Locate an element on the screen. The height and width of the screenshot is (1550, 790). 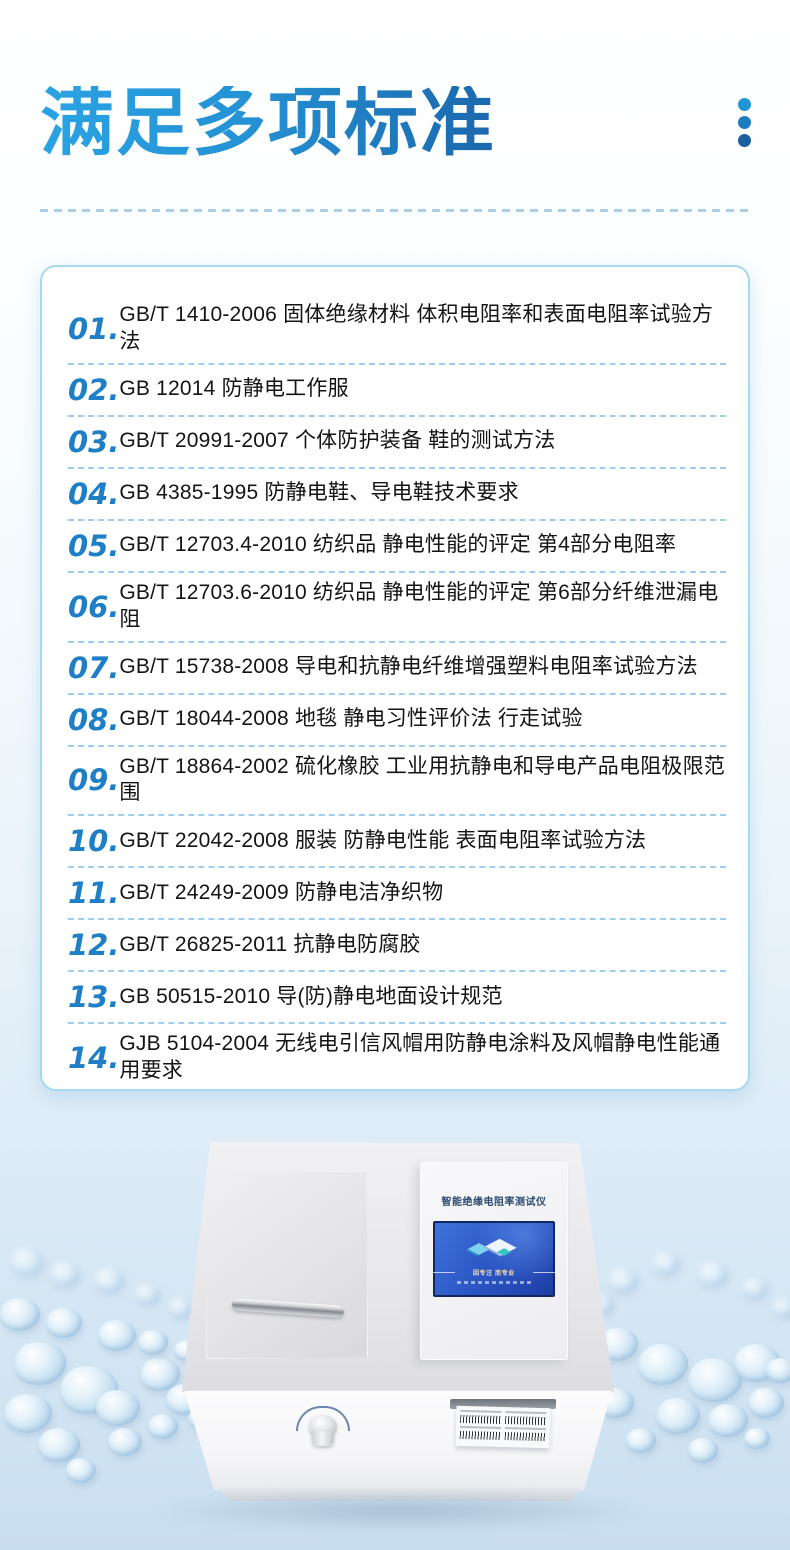
instrument-screen: 因专注 而专业 is located at coordinates (494, 1259).